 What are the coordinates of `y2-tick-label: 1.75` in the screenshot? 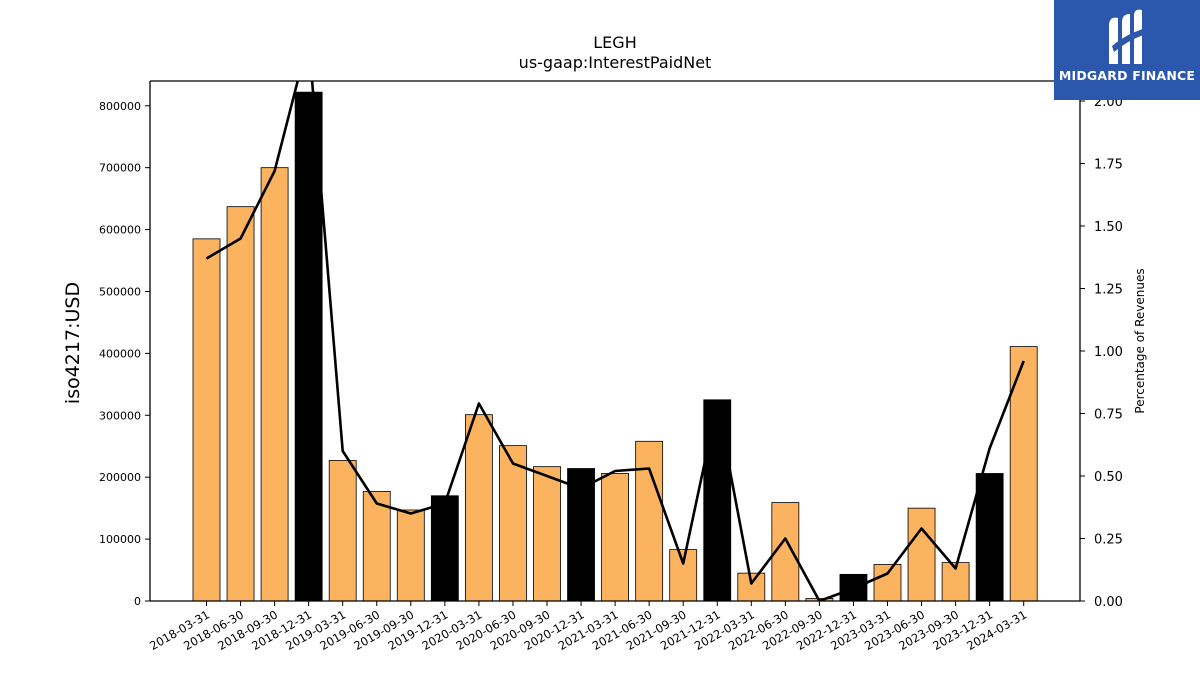 It's located at (1108, 165).